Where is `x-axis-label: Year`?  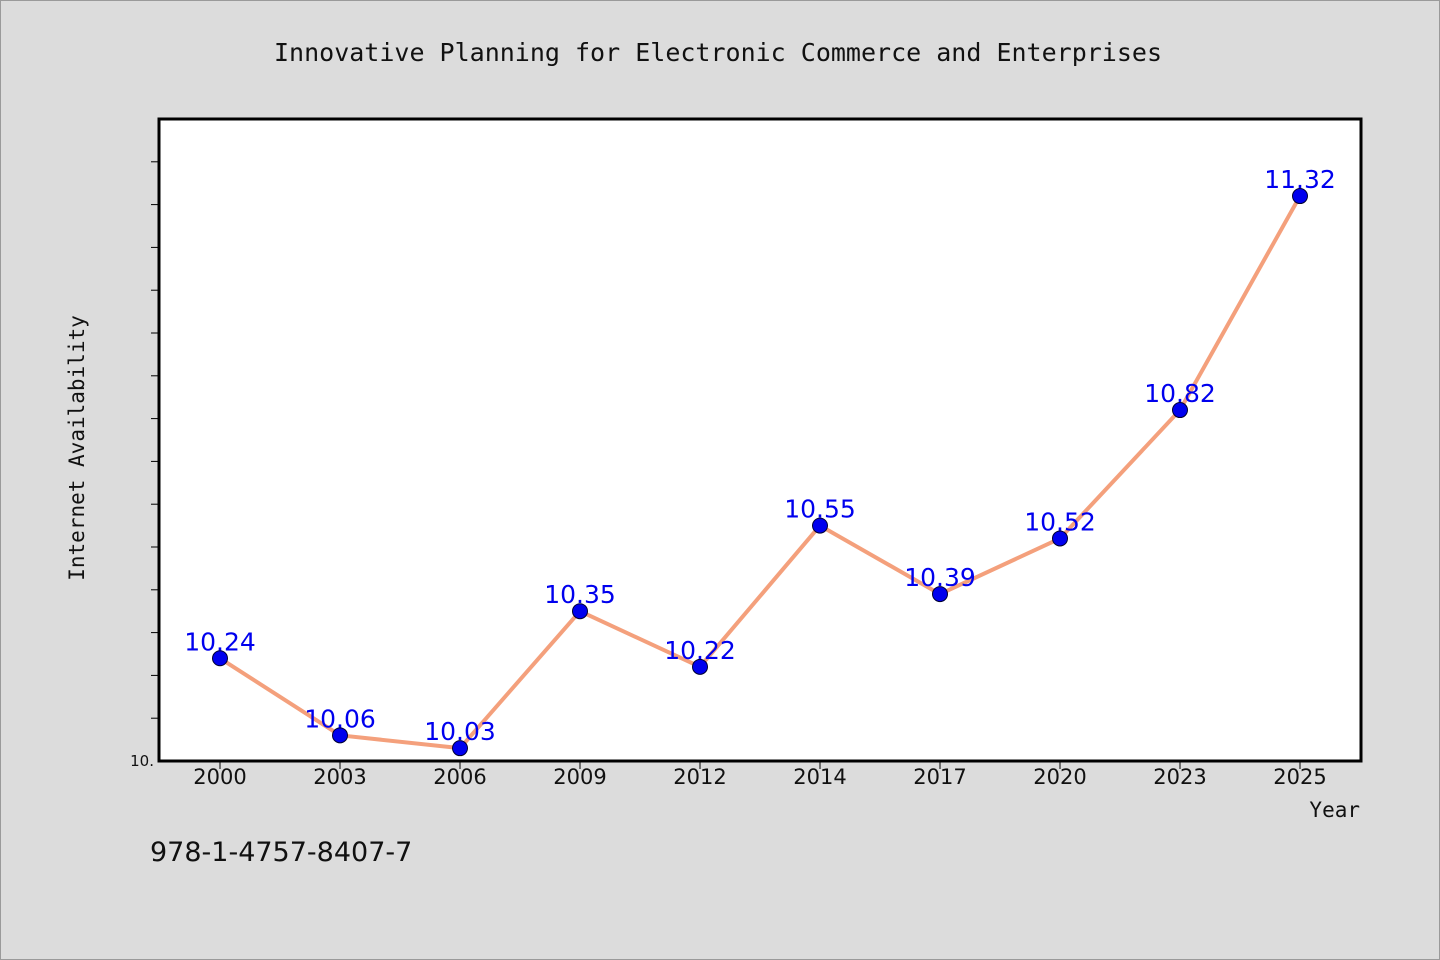 x-axis-label: Year is located at coordinates (1334, 810).